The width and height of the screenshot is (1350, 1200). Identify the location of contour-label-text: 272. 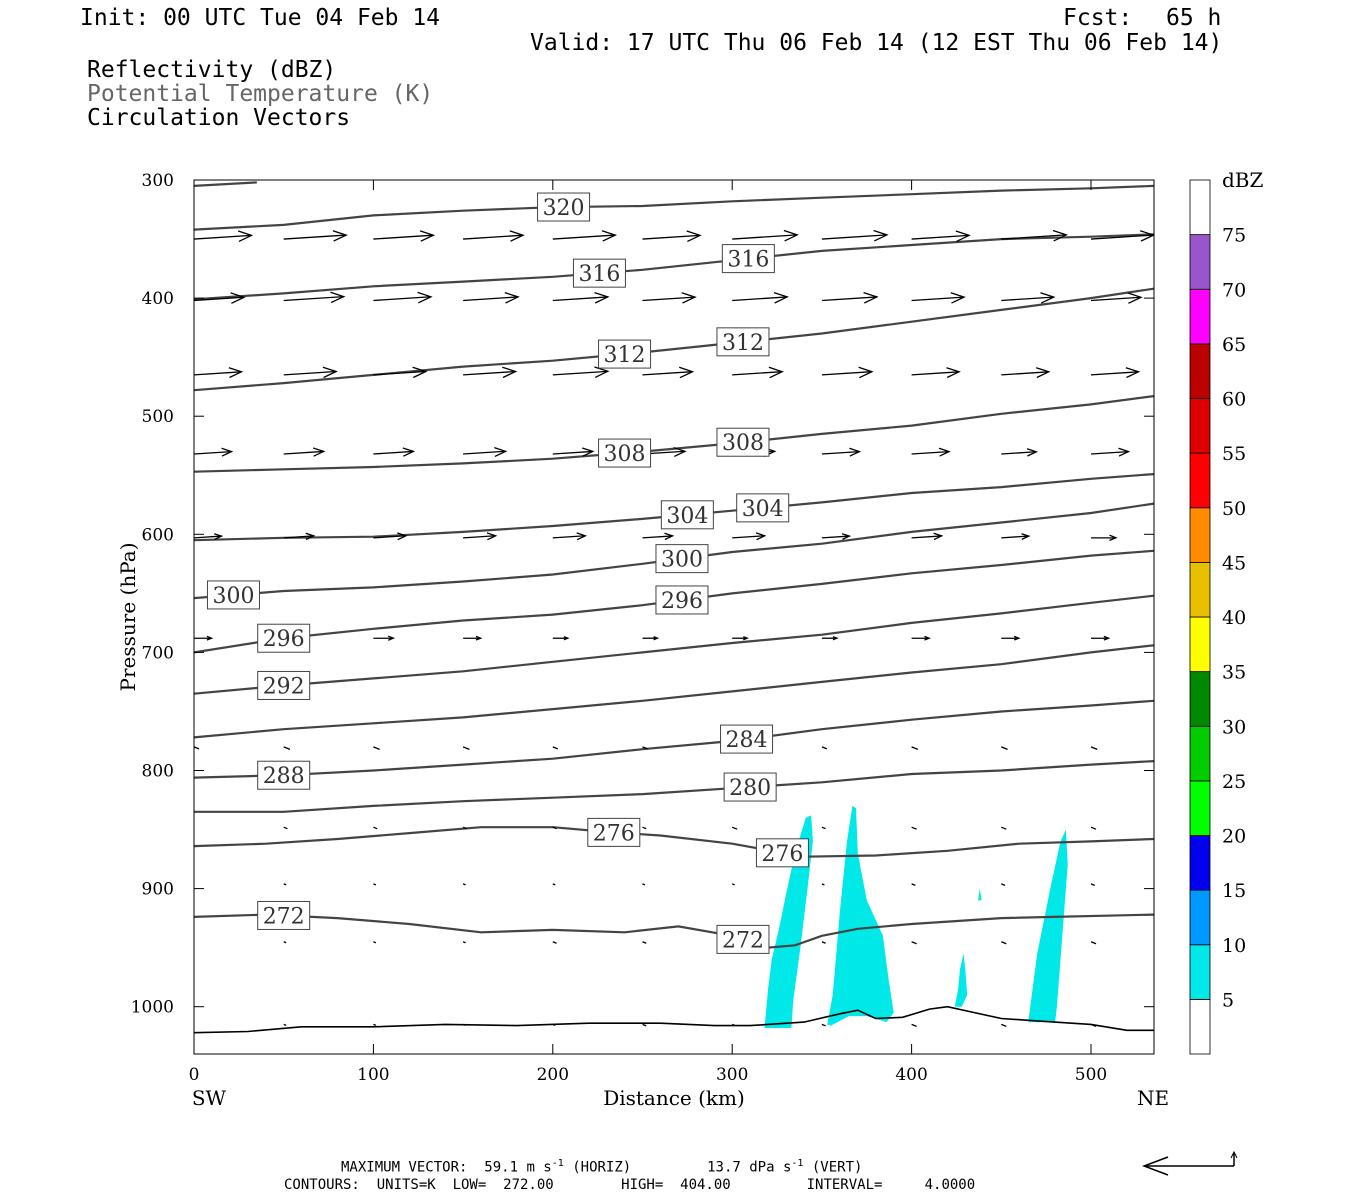
(284, 916).